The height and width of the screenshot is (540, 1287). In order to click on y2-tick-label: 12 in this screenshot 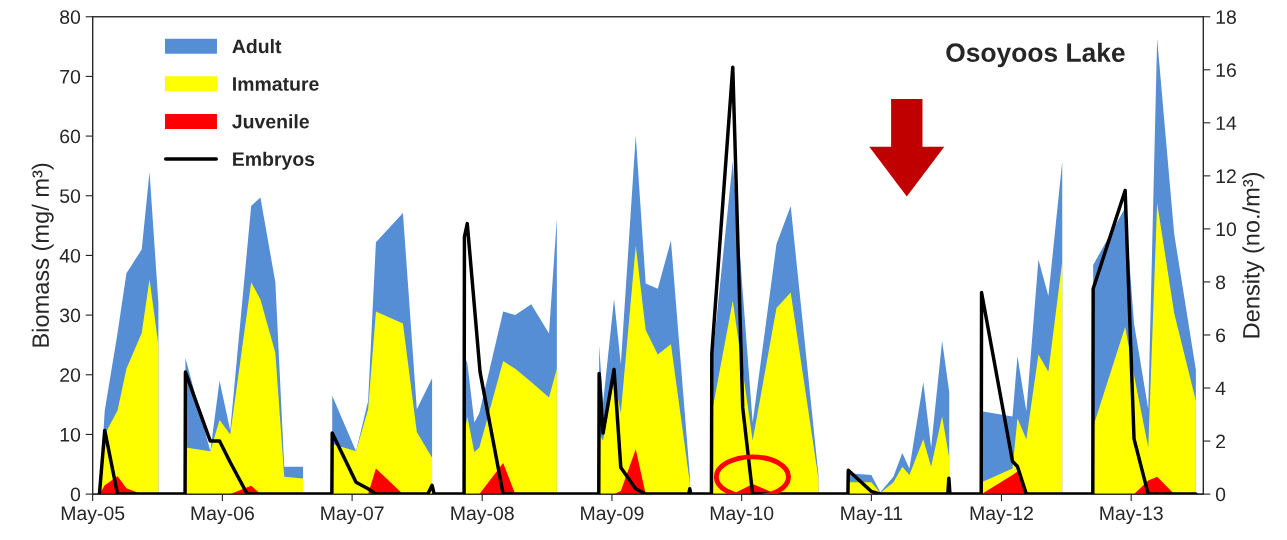, I will do `click(1226, 176)`.